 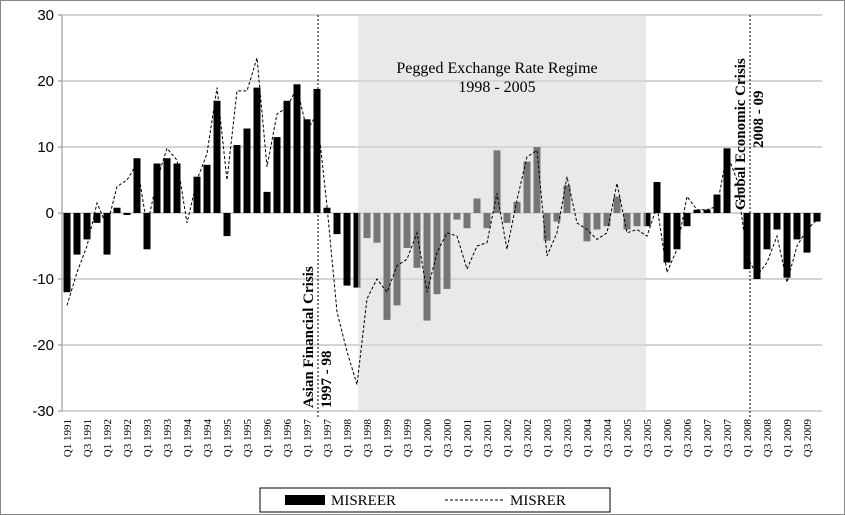 What do you see at coordinates (168, 438) in the screenshot?
I see `x-tick-label: Q3 1993` at bounding box center [168, 438].